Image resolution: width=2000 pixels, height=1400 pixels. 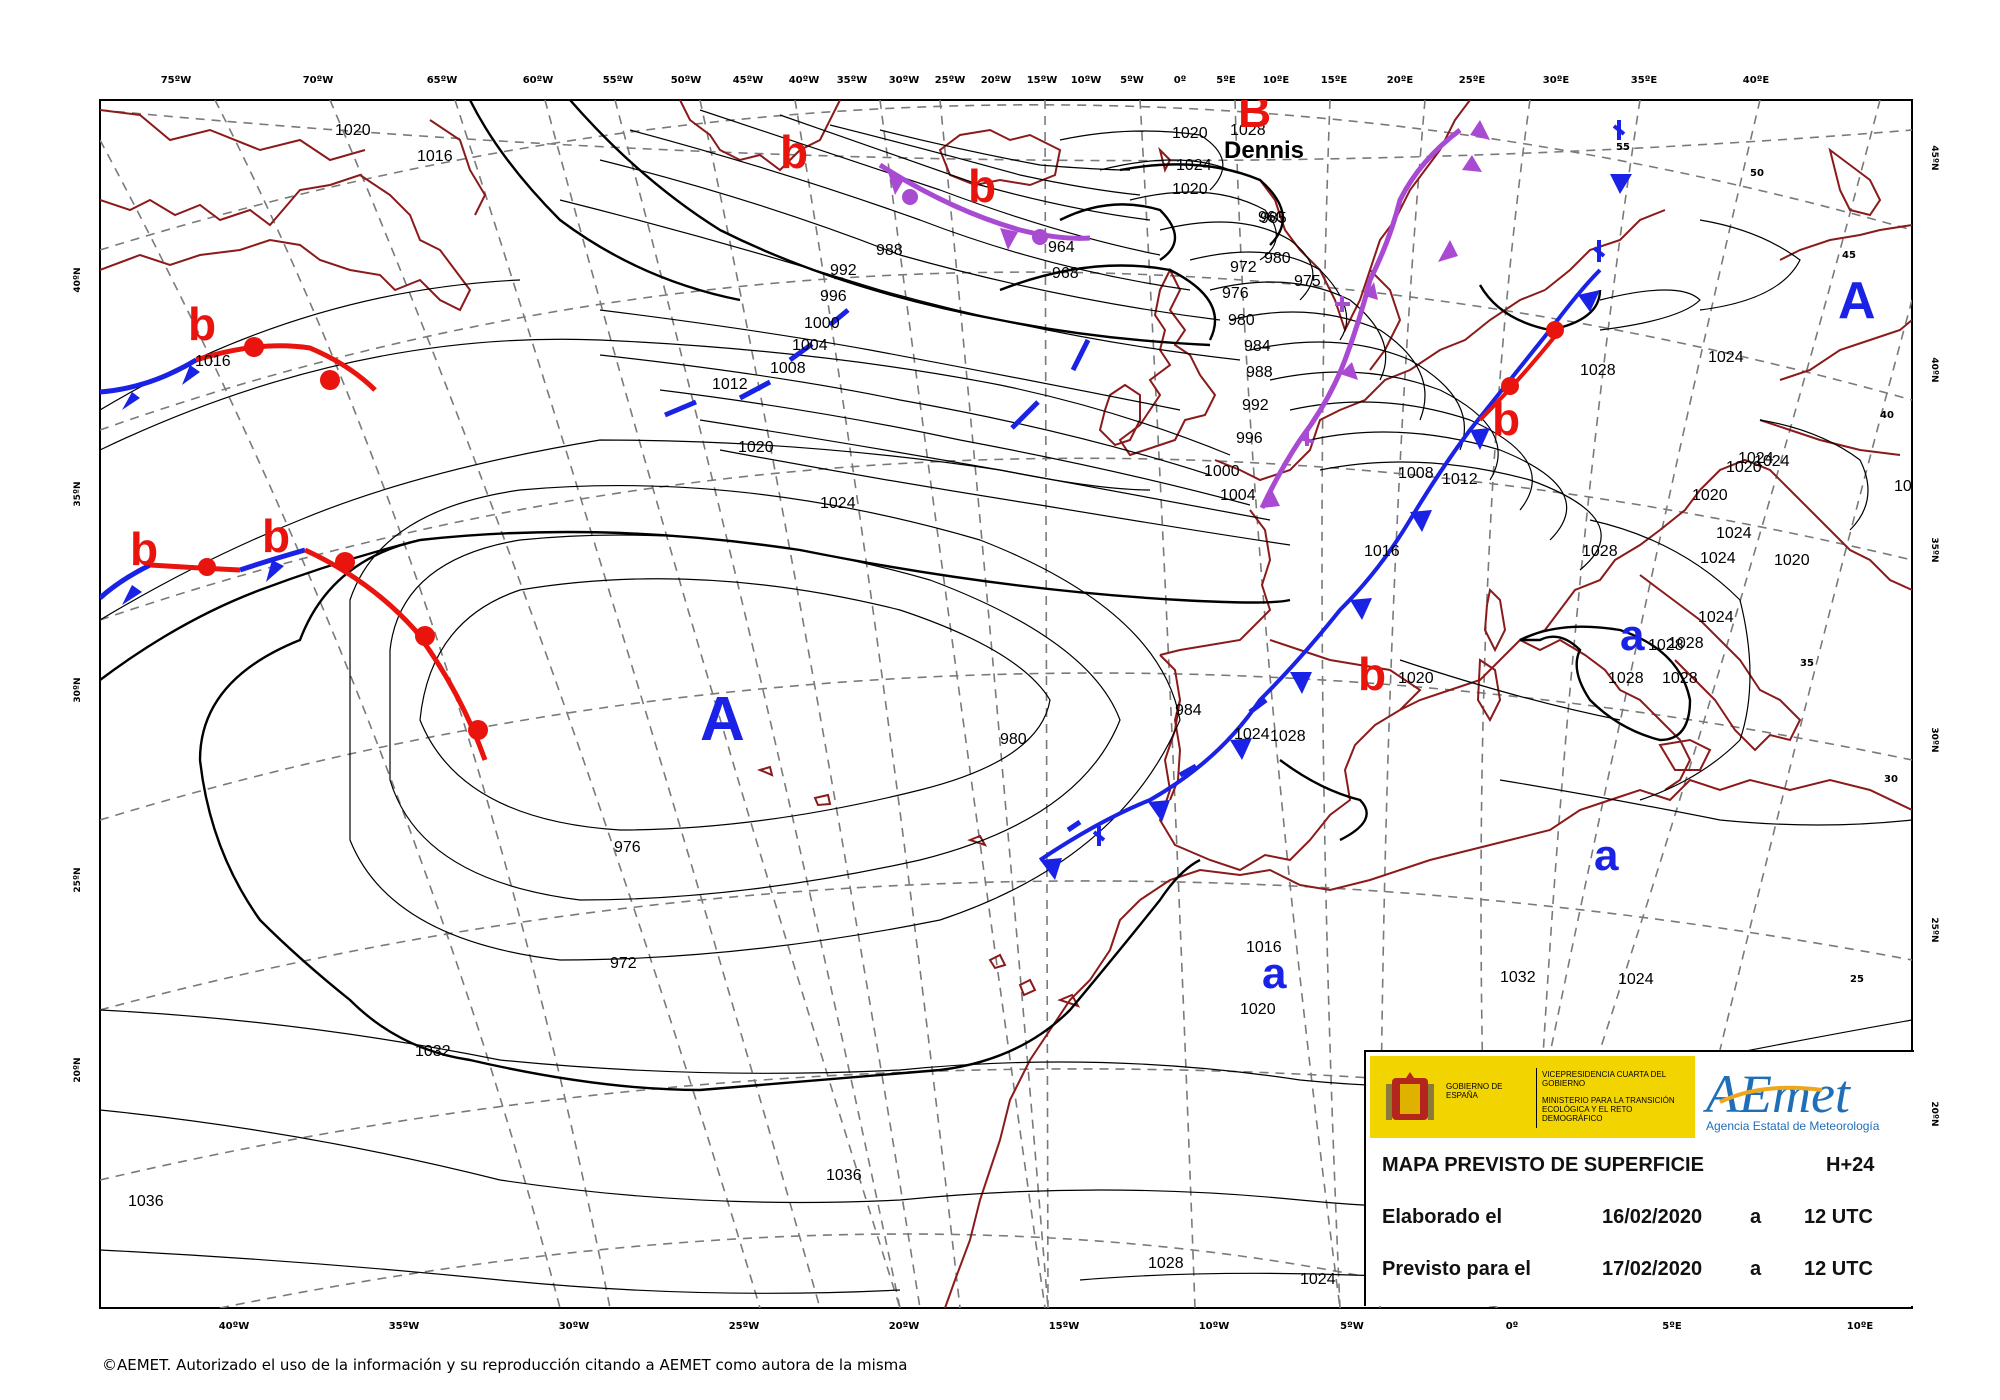 I want to click on aemet-logo: AEmet Agencia Estatal de Meteorología, so click(x=1791, y=1098).